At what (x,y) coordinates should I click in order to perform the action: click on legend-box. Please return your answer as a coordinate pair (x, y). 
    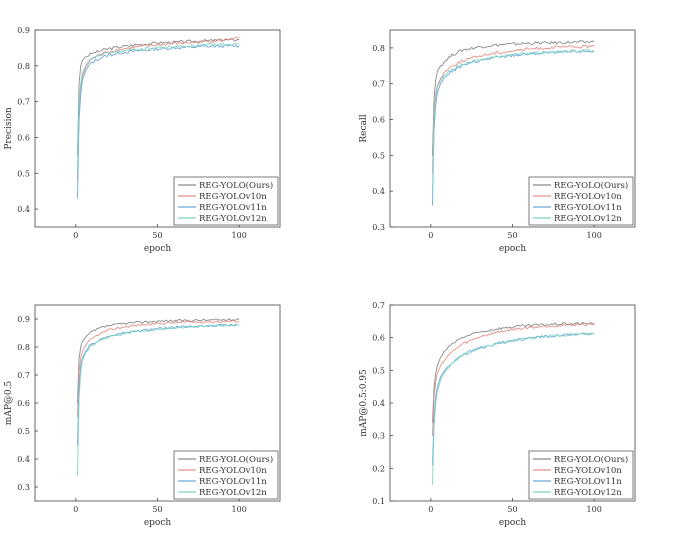
    Looking at the image, I should click on (226, 201).